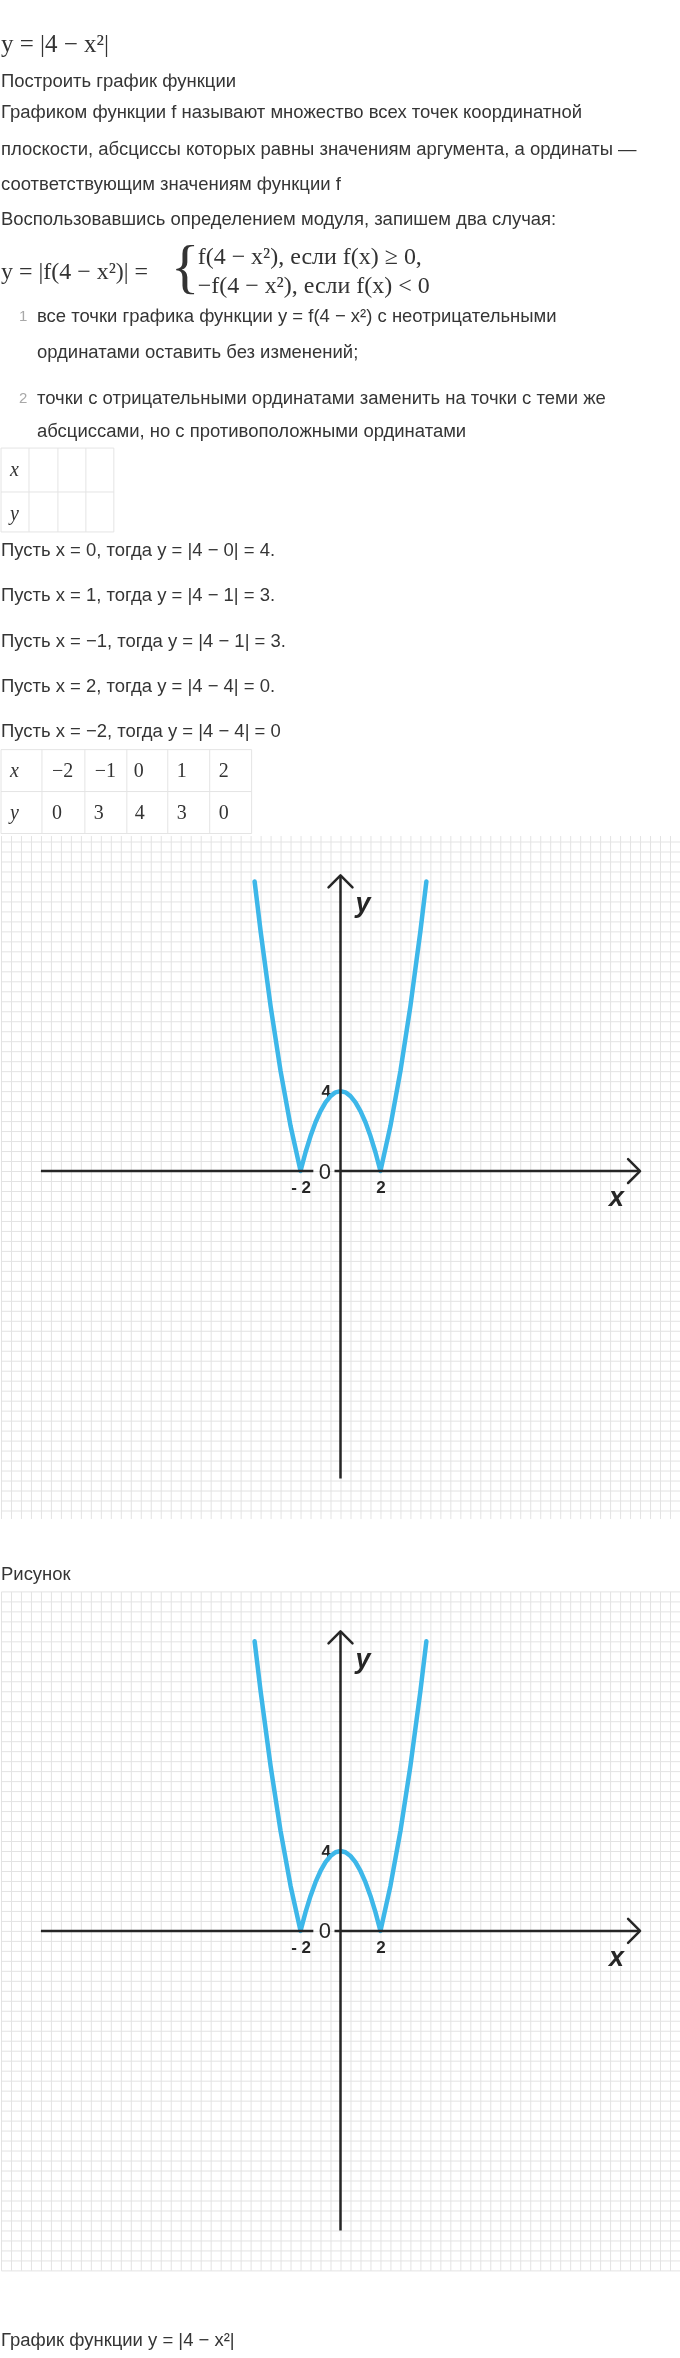  What do you see at coordinates (292, 111) in the screenshot?
I see `text: Графиком функции f называют множество всех точек координатной` at bounding box center [292, 111].